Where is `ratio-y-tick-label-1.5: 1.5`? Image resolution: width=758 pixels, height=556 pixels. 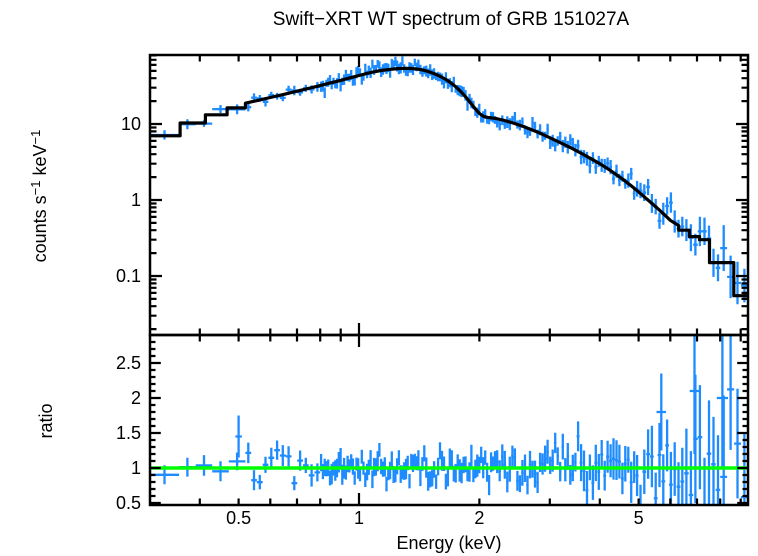 ratio-y-tick-label-1.5: 1.5 is located at coordinates (128, 433).